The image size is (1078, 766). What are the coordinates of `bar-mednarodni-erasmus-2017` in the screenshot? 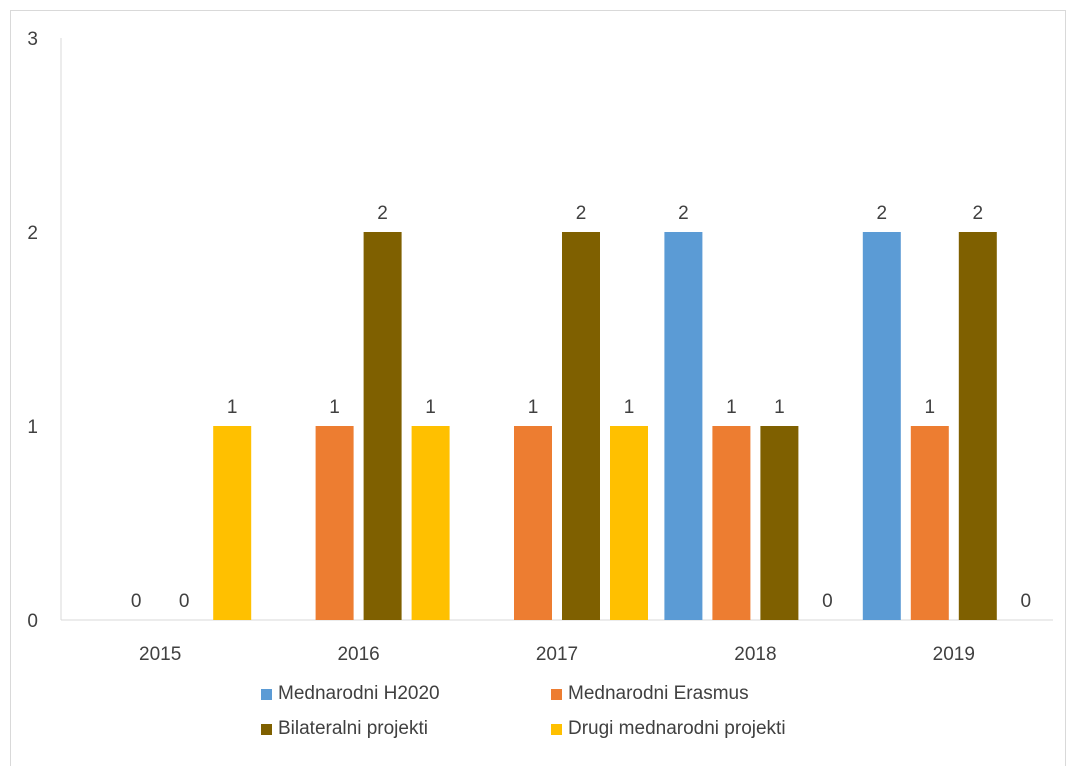 It's located at (533, 523).